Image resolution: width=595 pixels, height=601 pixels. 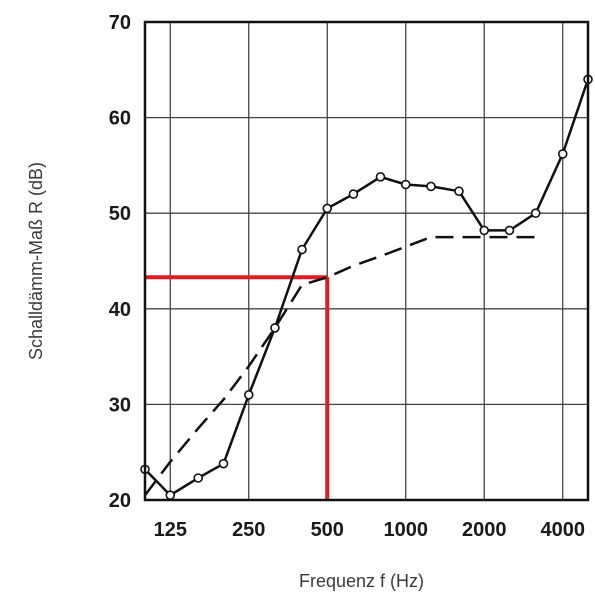 I want to click on y-tick-label: 50, so click(x=120, y=214).